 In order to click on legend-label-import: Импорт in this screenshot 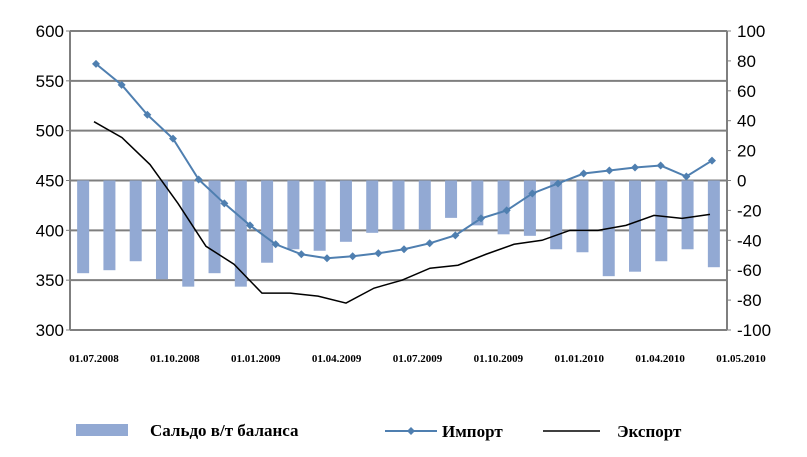, I will do `click(472, 431)`.